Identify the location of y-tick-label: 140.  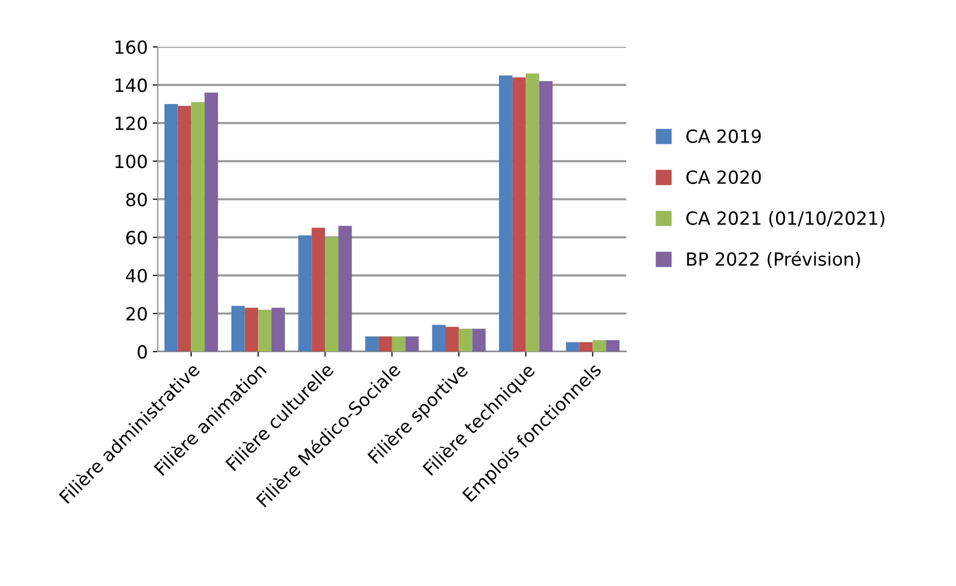
(131, 85).